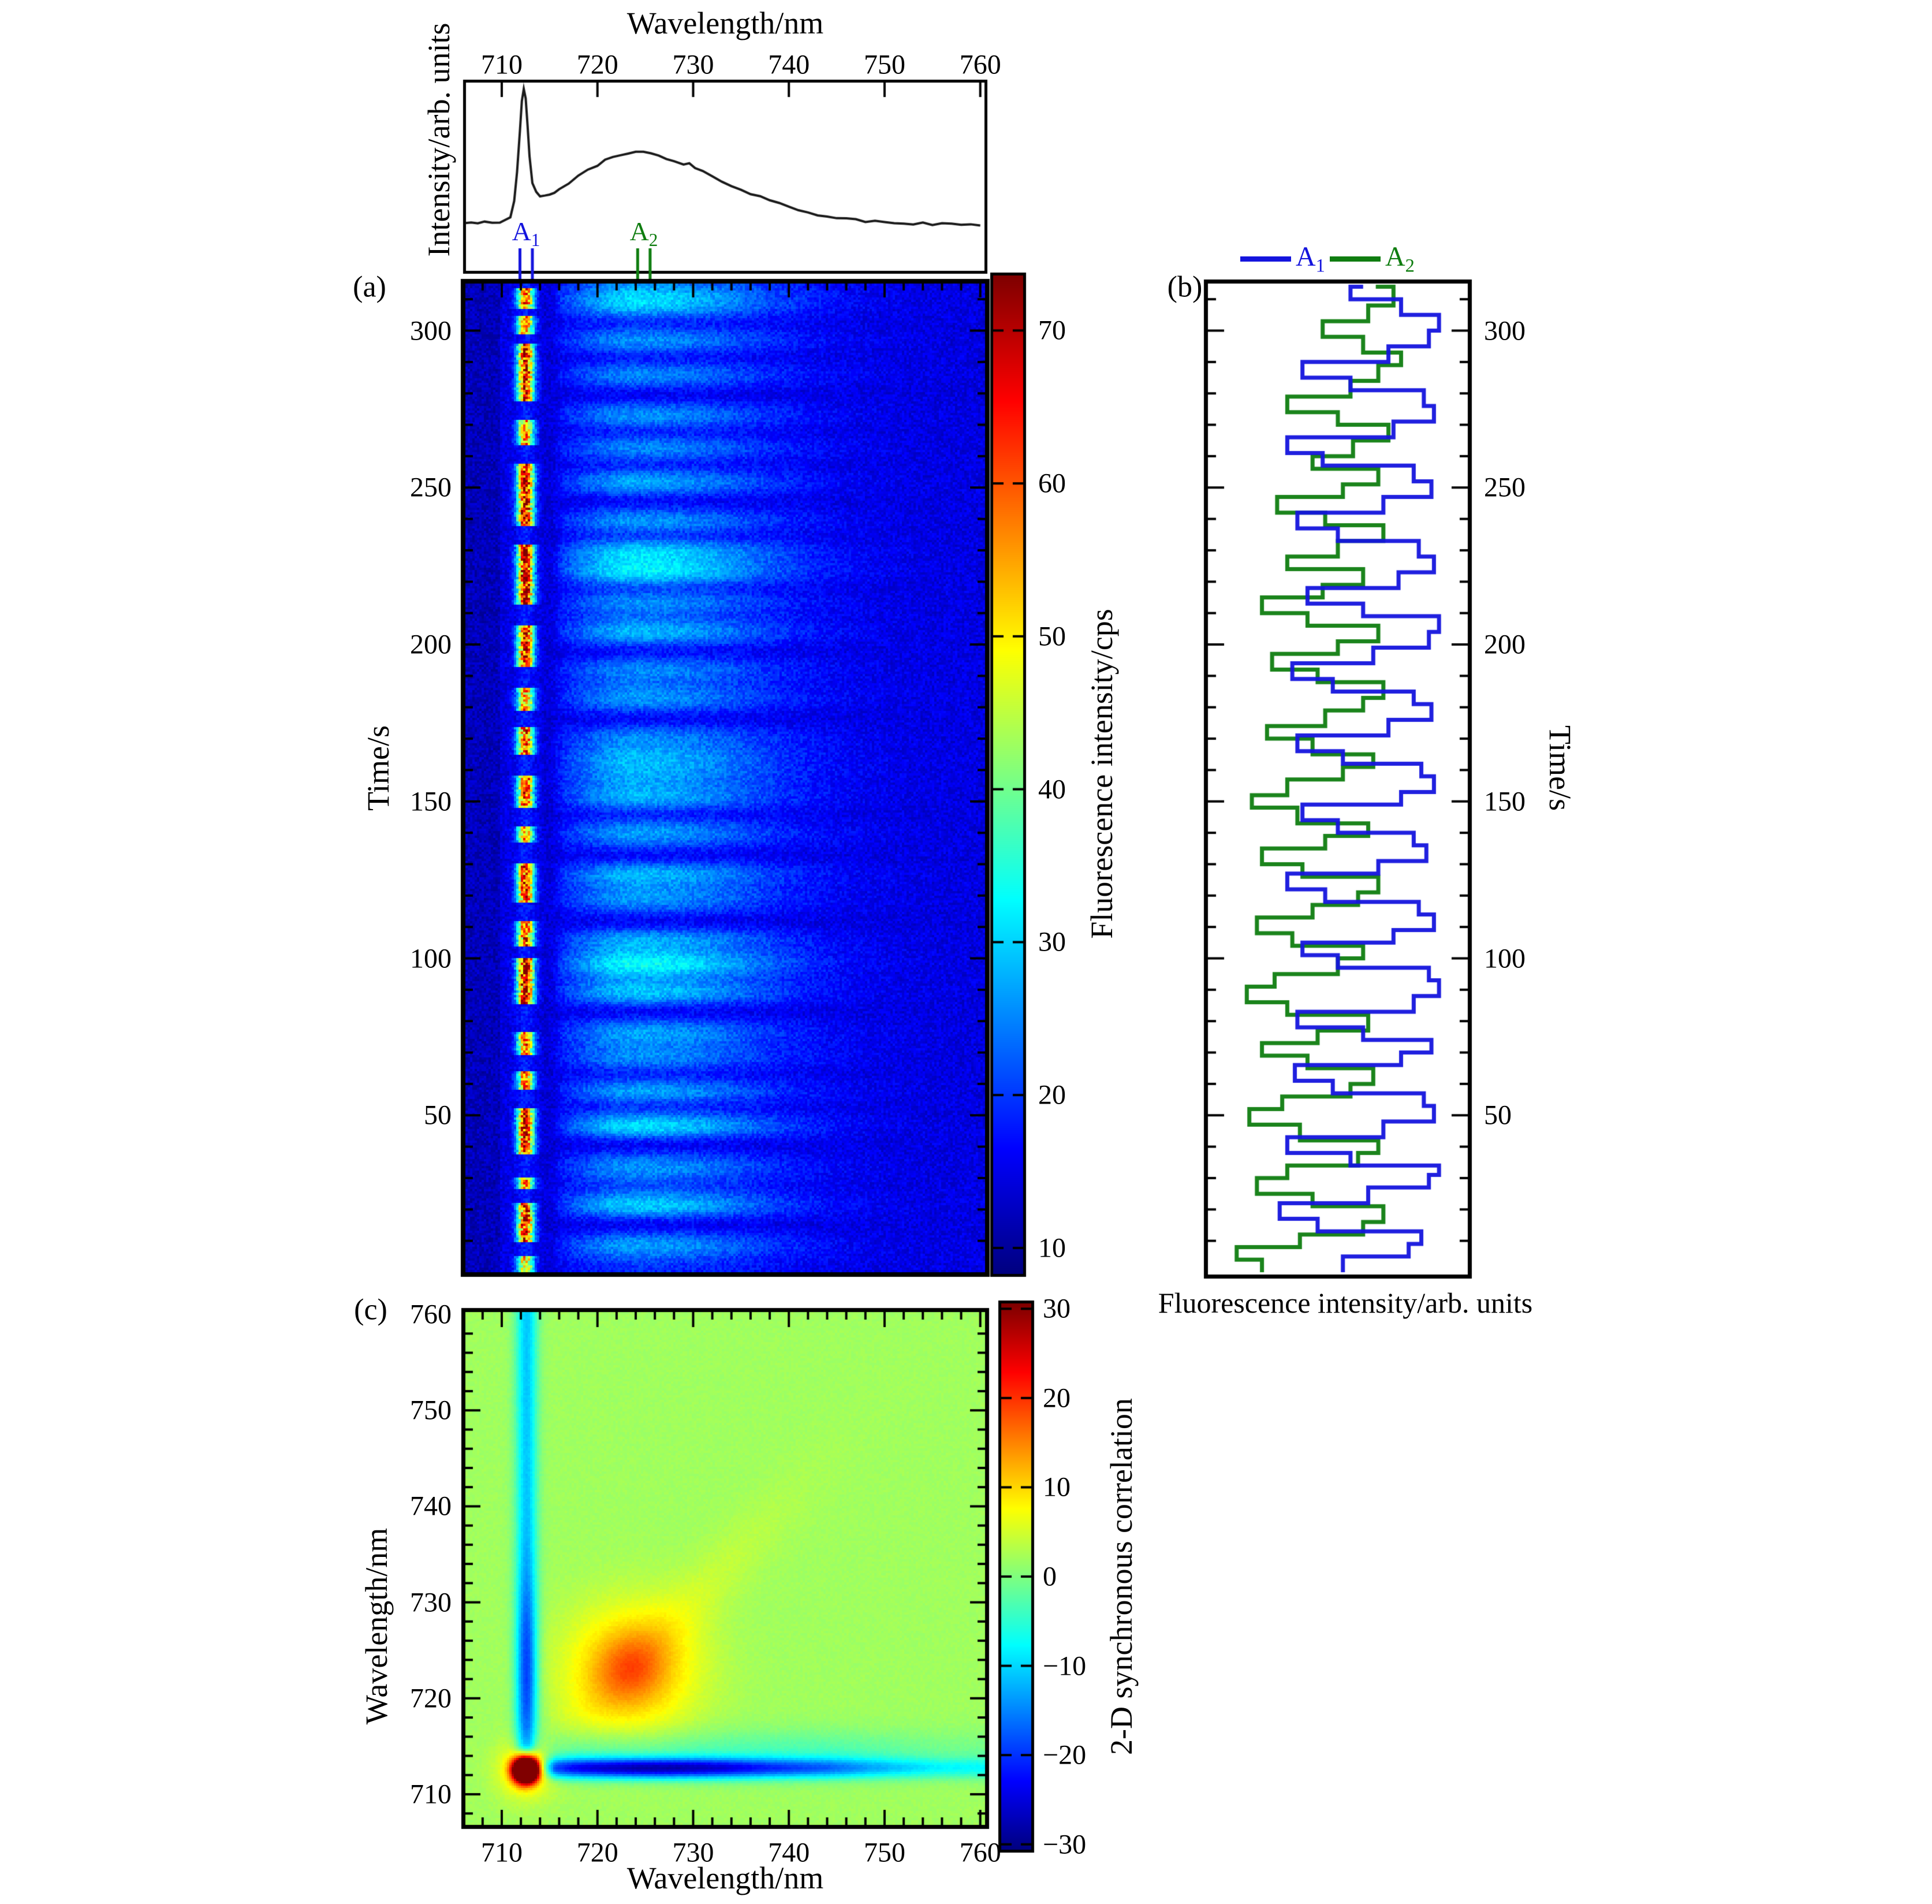  I want to click on panel-b-ytick-label: 50, so click(1498, 1115).